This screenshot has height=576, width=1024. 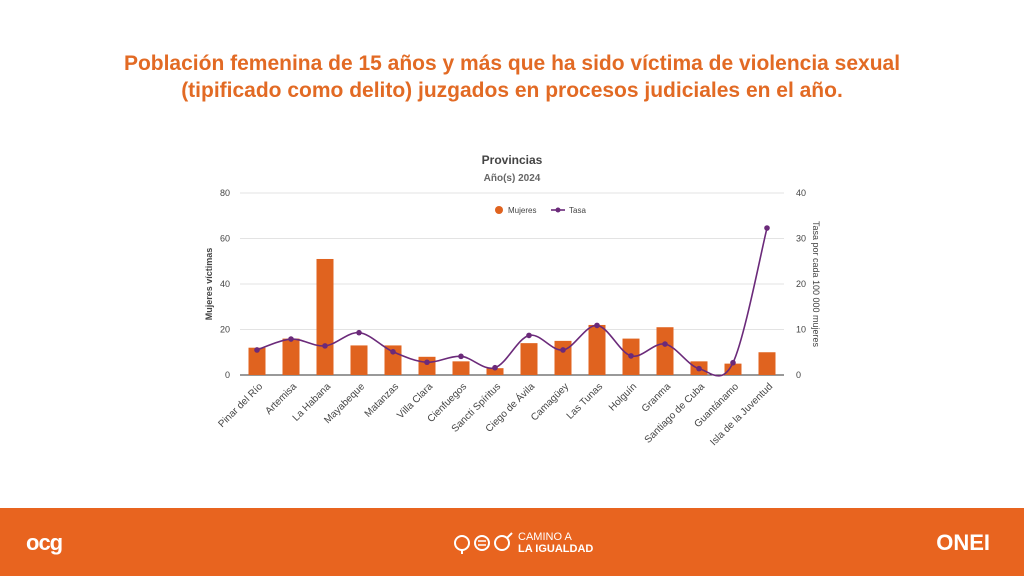 I want to click on x-tick-label: Granma, so click(x=657, y=398).